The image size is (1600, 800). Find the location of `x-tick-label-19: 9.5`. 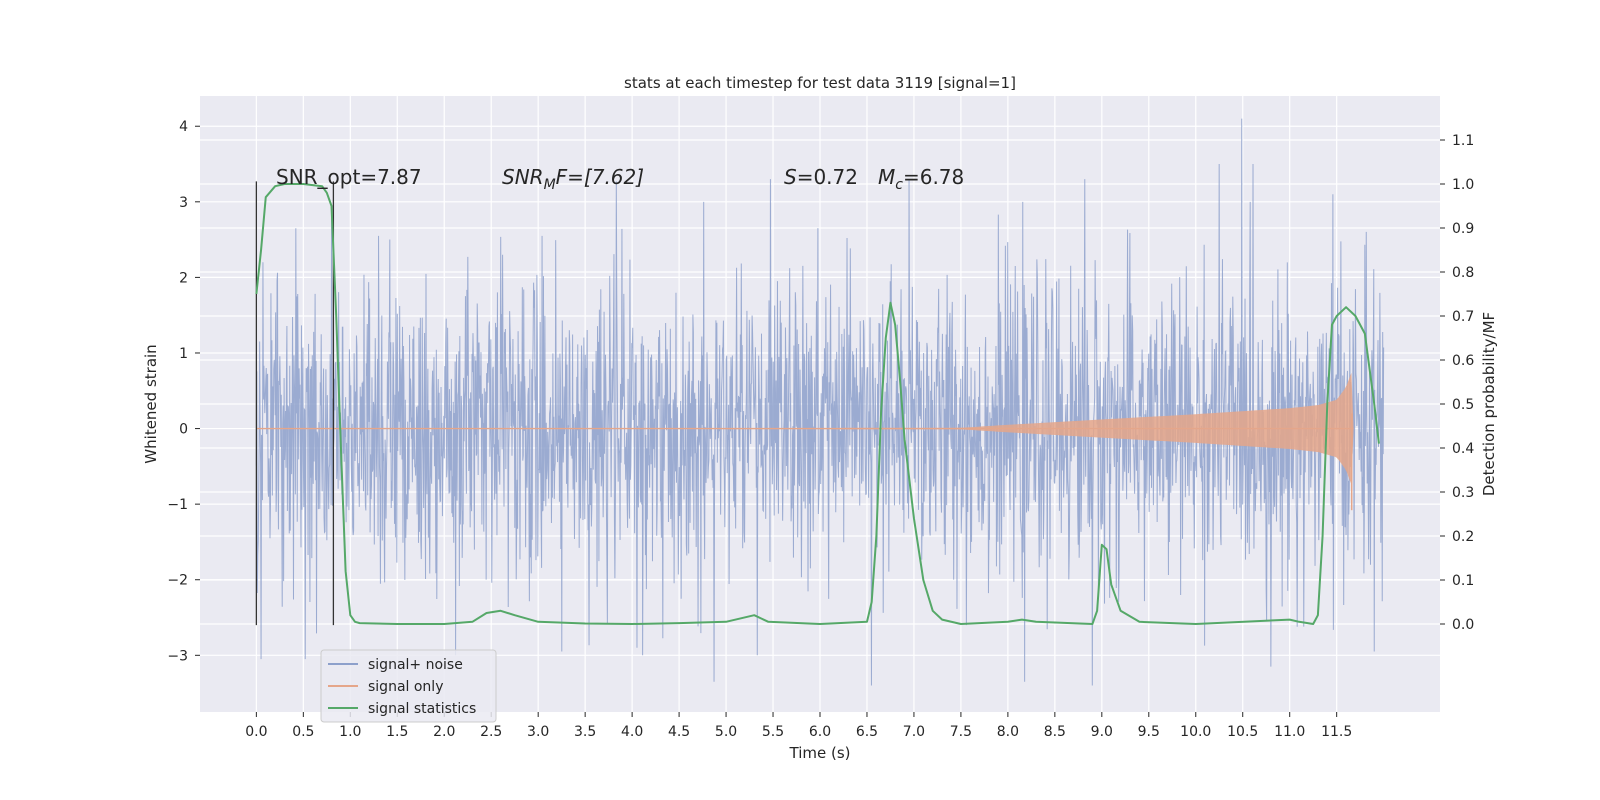

x-tick-label-19: 9.5 is located at coordinates (1149, 732).